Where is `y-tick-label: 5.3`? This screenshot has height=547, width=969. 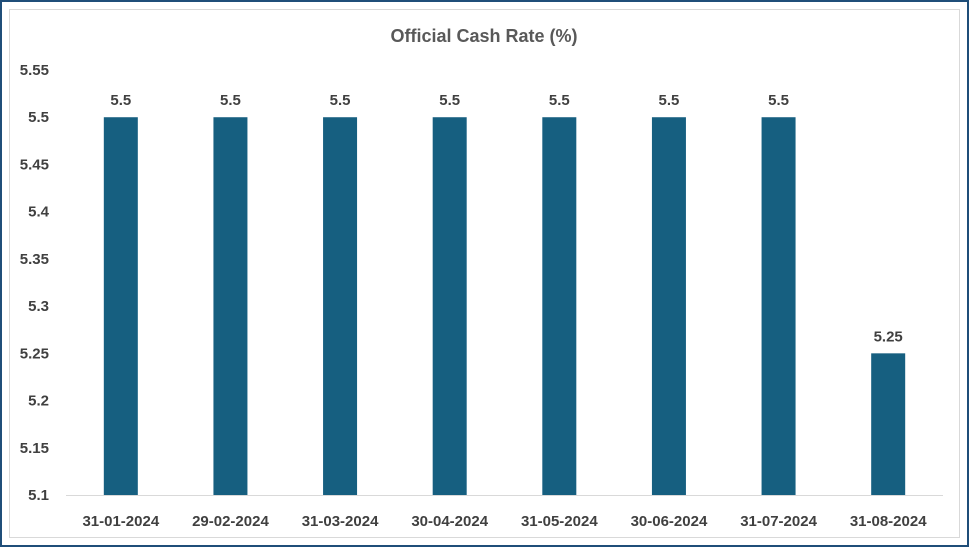 y-tick-label: 5.3 is located at coordinates (38, 306).